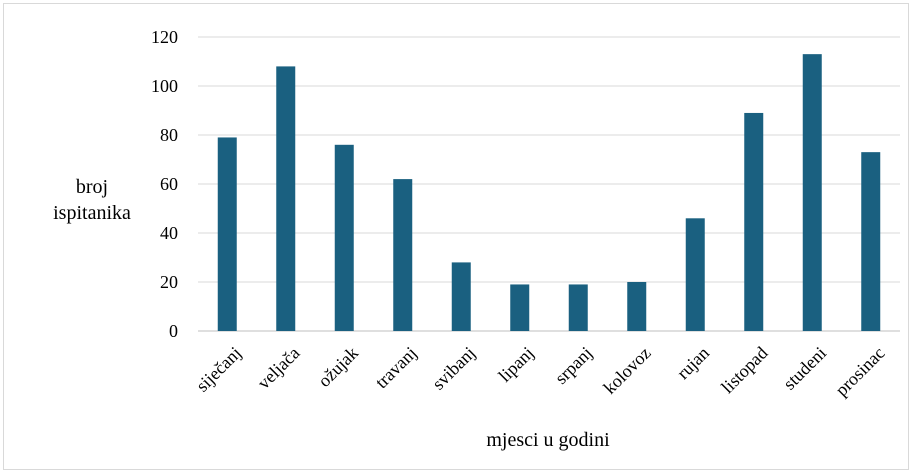  I want to click on bar-lipanj, so click(520, 307).